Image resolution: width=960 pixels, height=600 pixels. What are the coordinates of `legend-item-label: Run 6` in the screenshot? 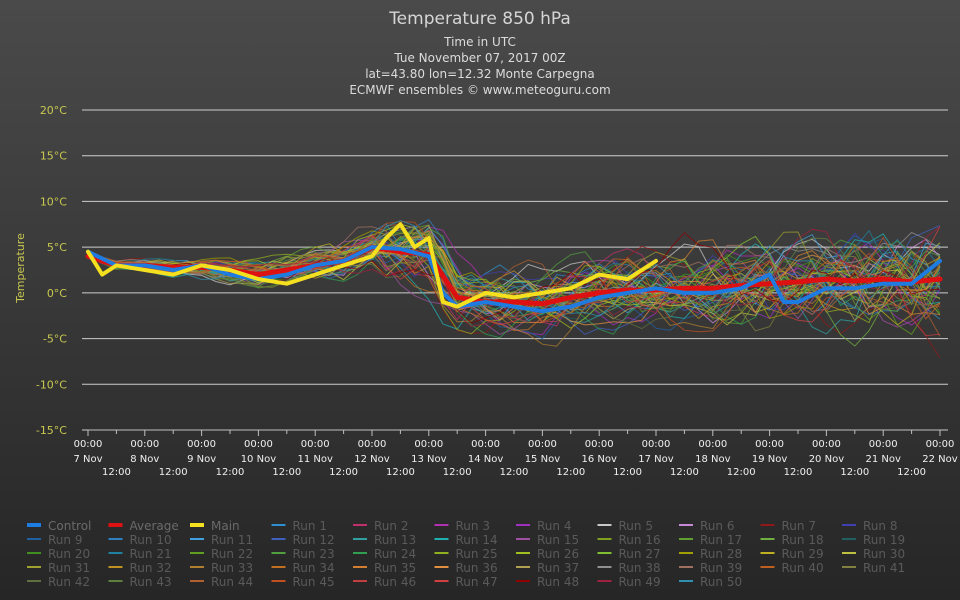 It's located at (717, 526).